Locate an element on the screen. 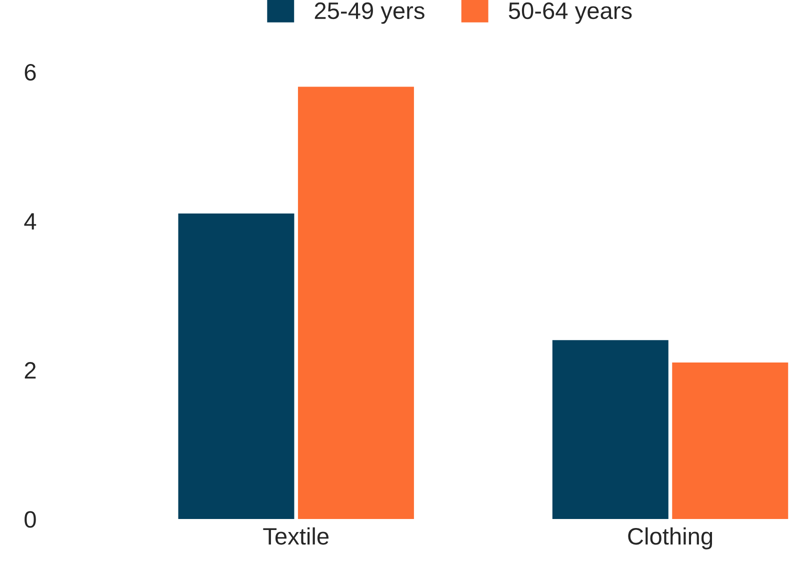 The image size is (790, 566). x-tick-label: Textile is located at coordinates (296, 536).